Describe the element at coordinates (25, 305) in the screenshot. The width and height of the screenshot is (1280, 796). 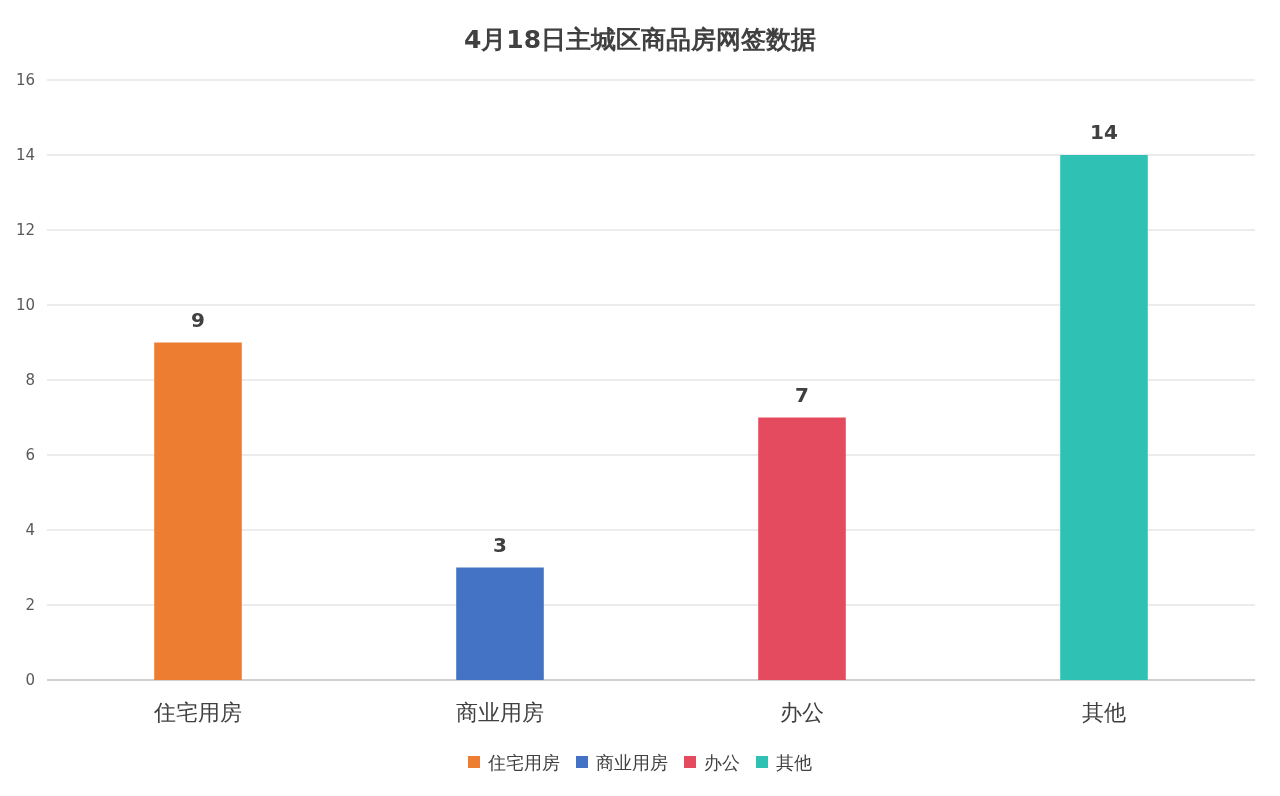
I see `y-tick-label: 10` at that location.